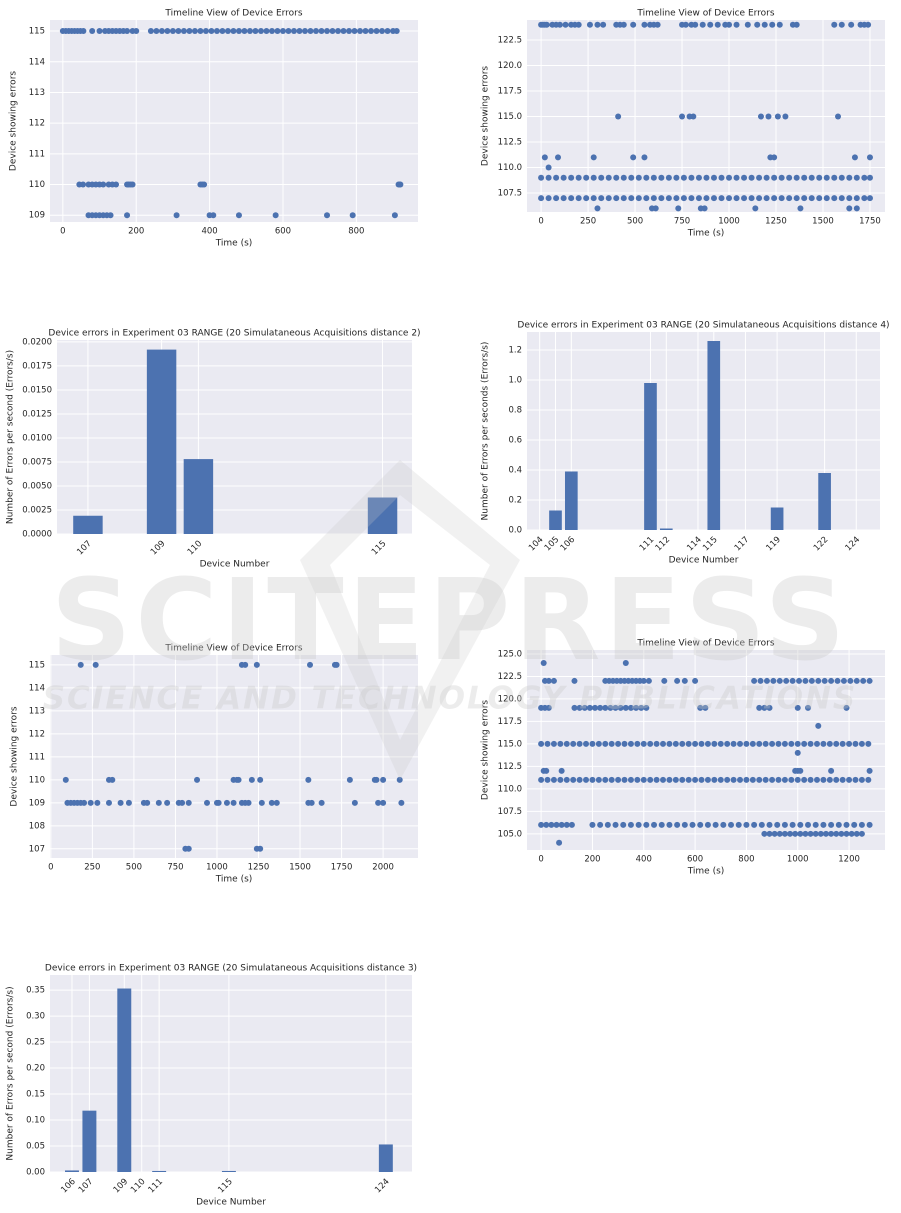 The image size is (901, 1213). Describe the element at coordinates (515, 471) in the screenshot. I see `y-tick-label: 0.4` at that location.